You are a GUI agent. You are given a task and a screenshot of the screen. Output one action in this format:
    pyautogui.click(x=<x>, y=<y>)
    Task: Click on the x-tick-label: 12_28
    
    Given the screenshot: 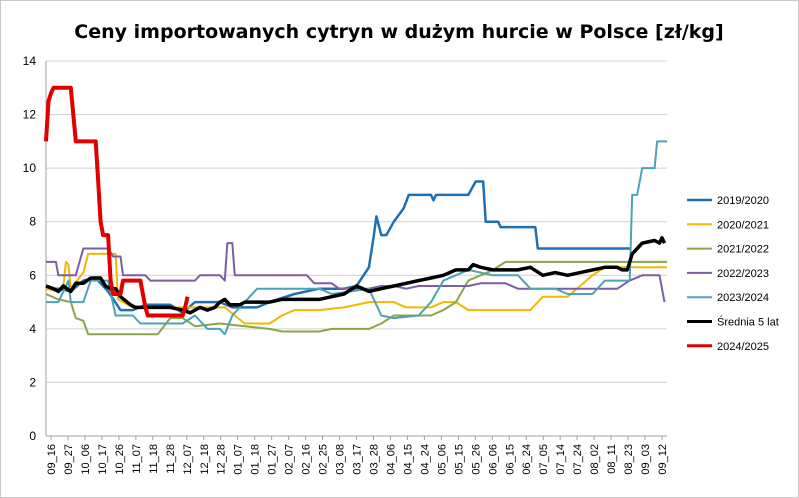 What is the action you would take?
    pyautogui.click(x=222, y=459)
    